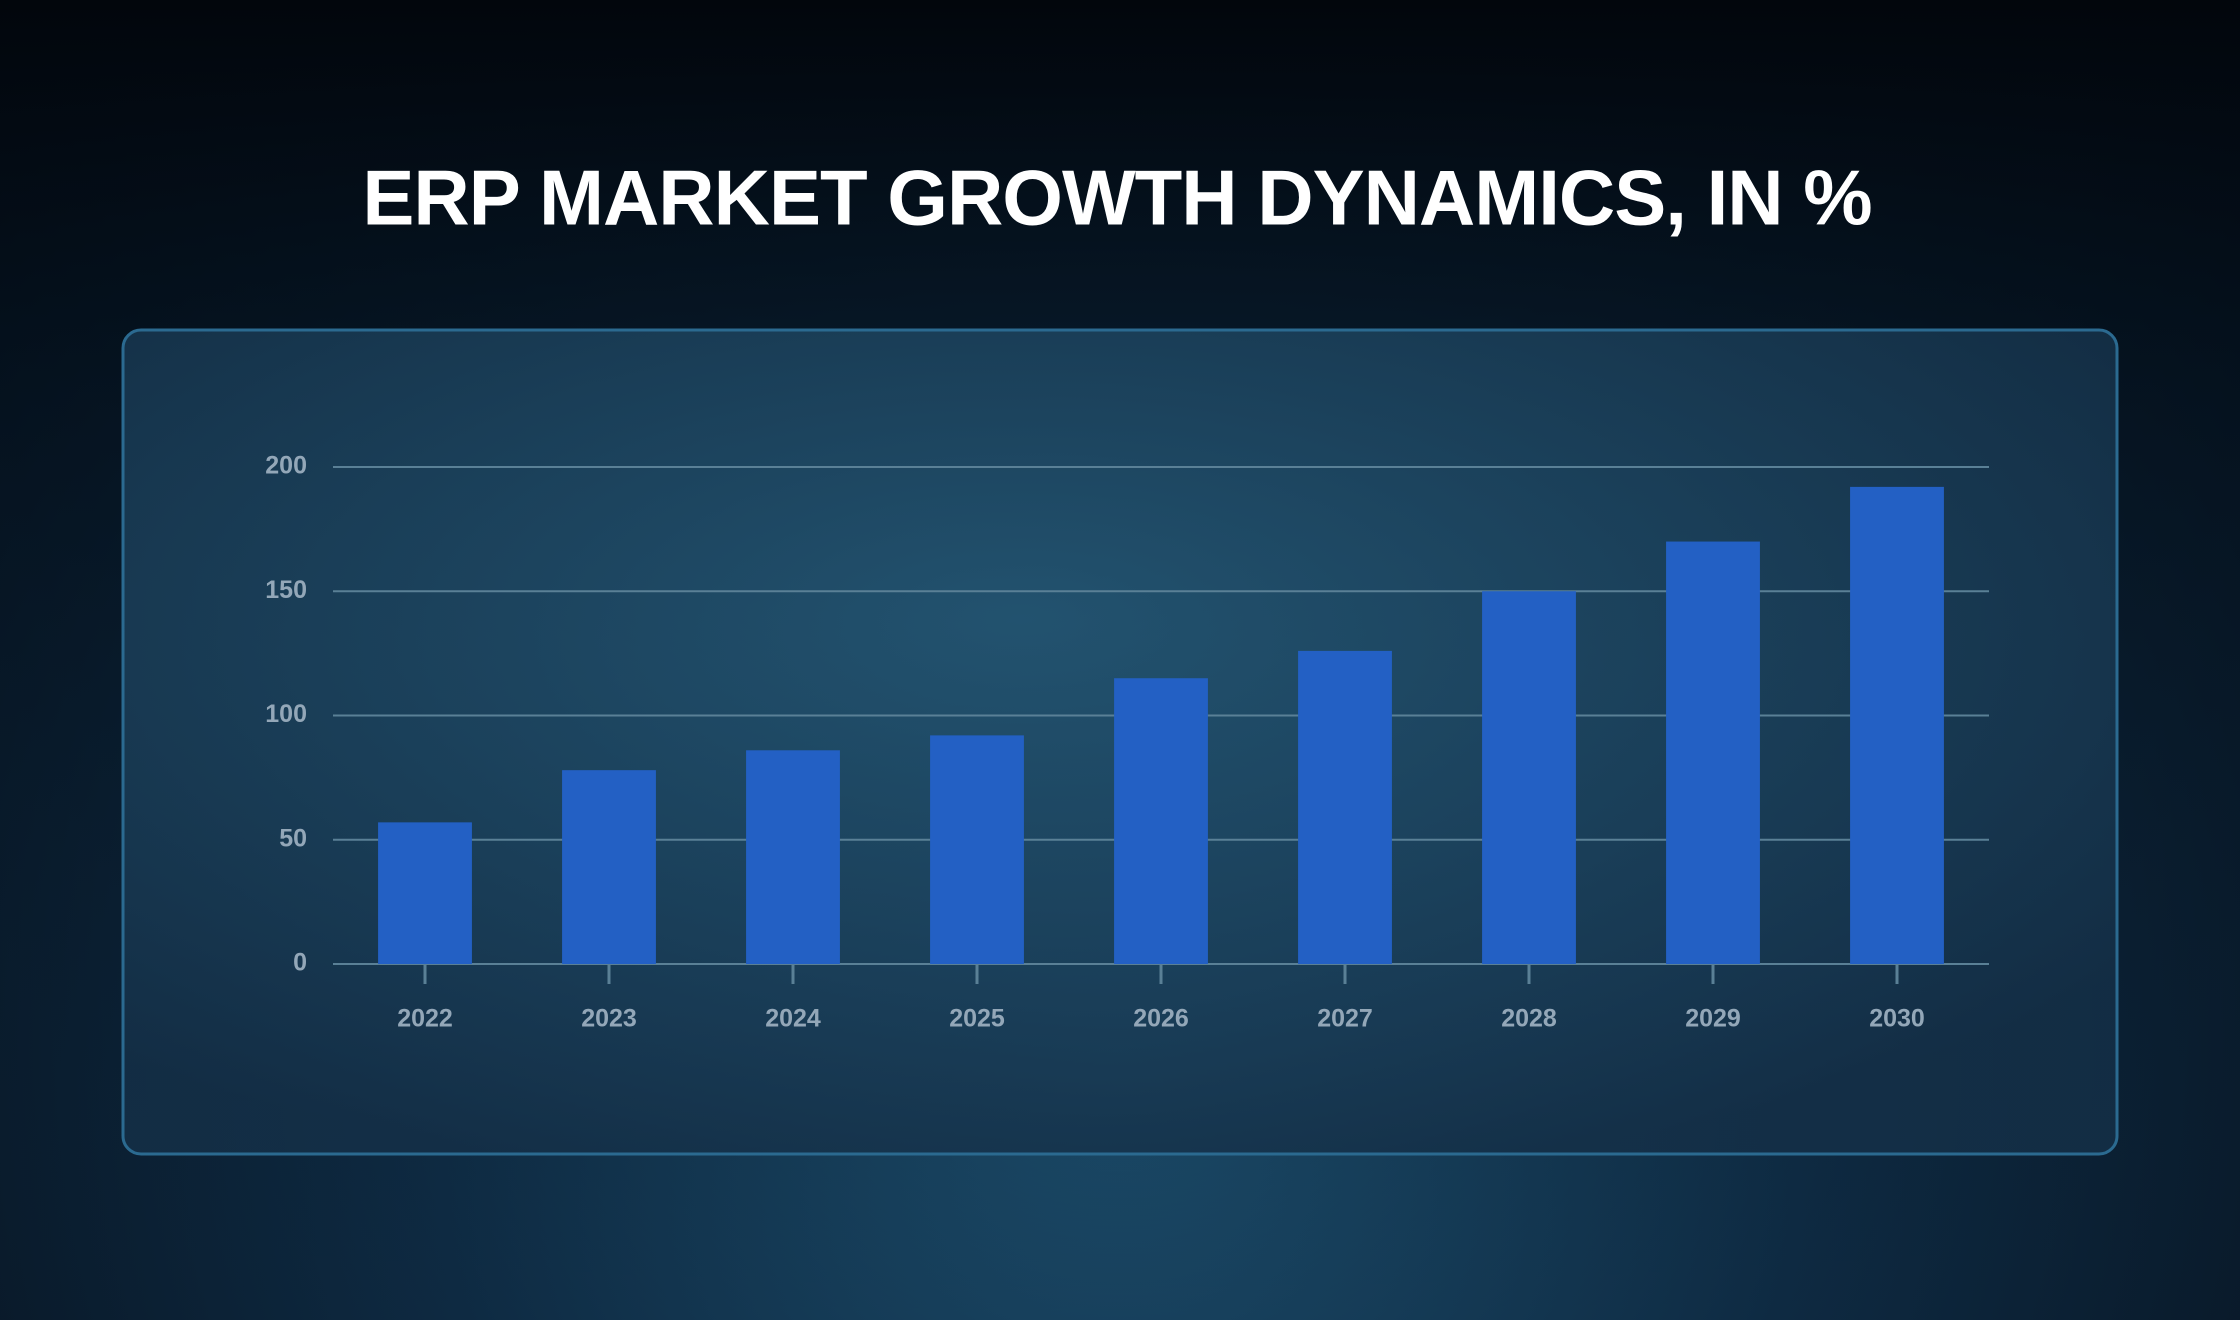  I want to click on y-tick-label: 100, so click(286, 714).